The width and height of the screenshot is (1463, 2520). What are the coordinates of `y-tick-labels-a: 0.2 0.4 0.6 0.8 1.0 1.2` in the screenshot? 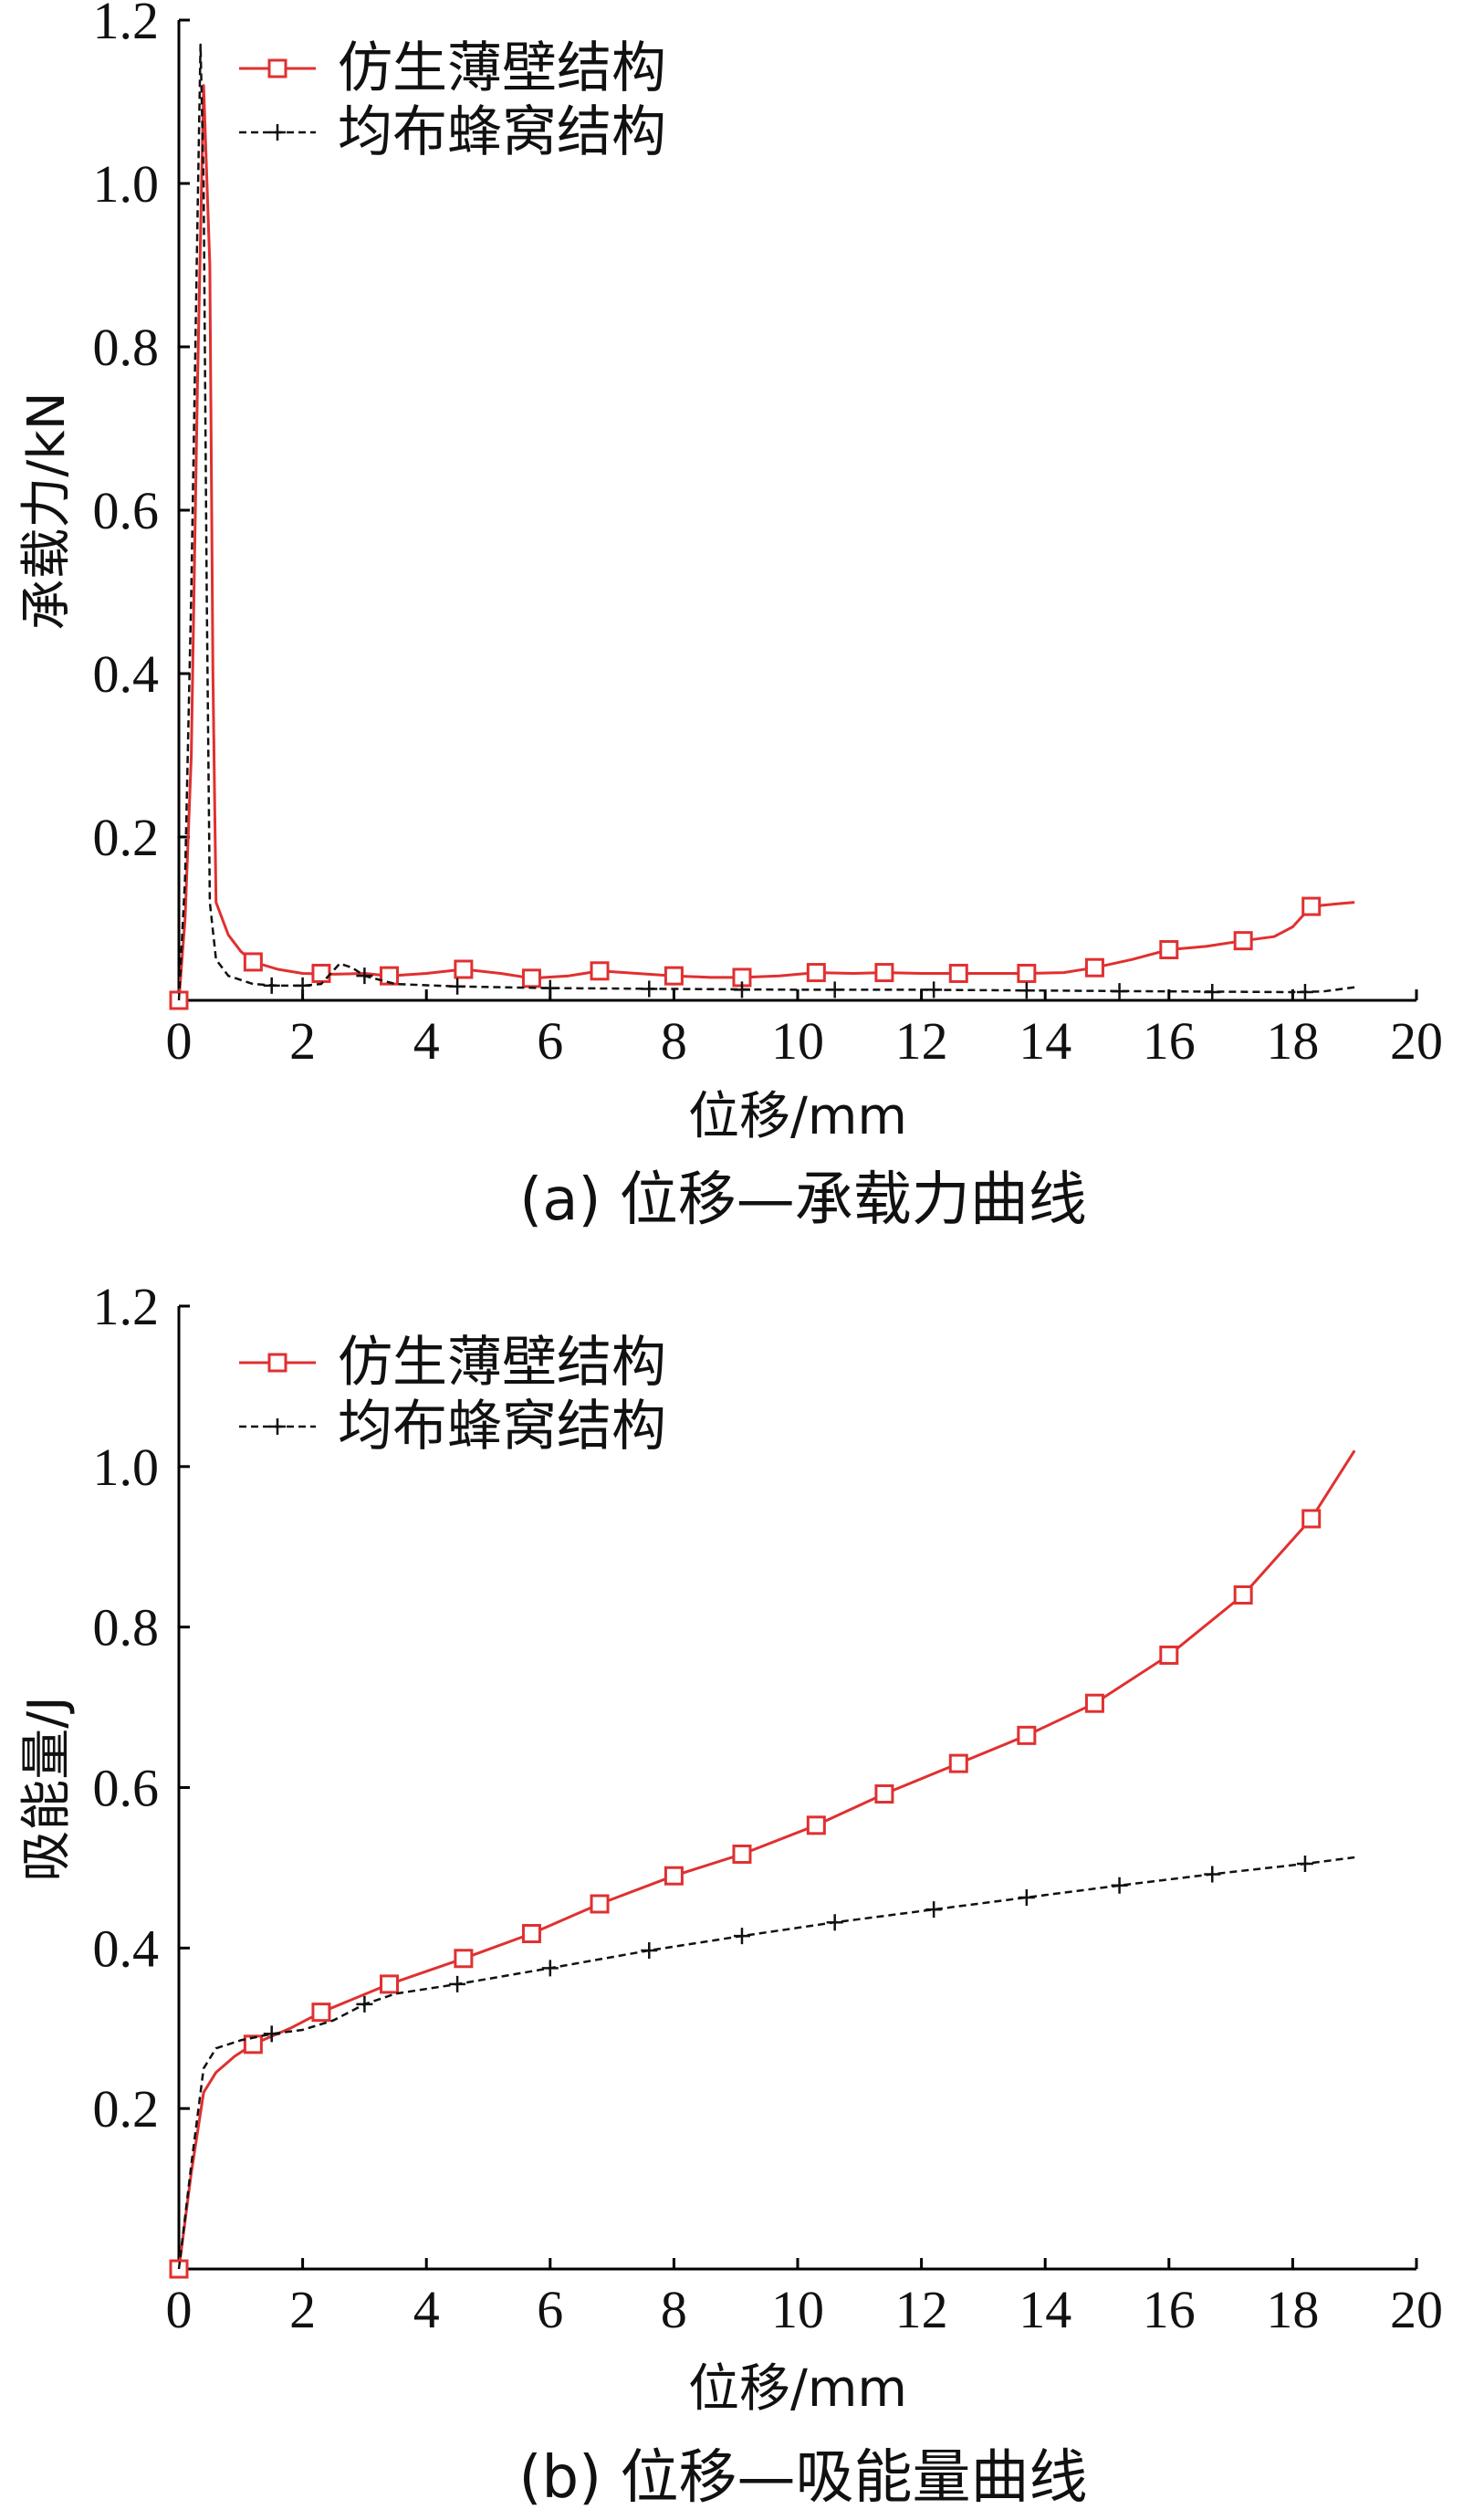 It's located at (142, 433).